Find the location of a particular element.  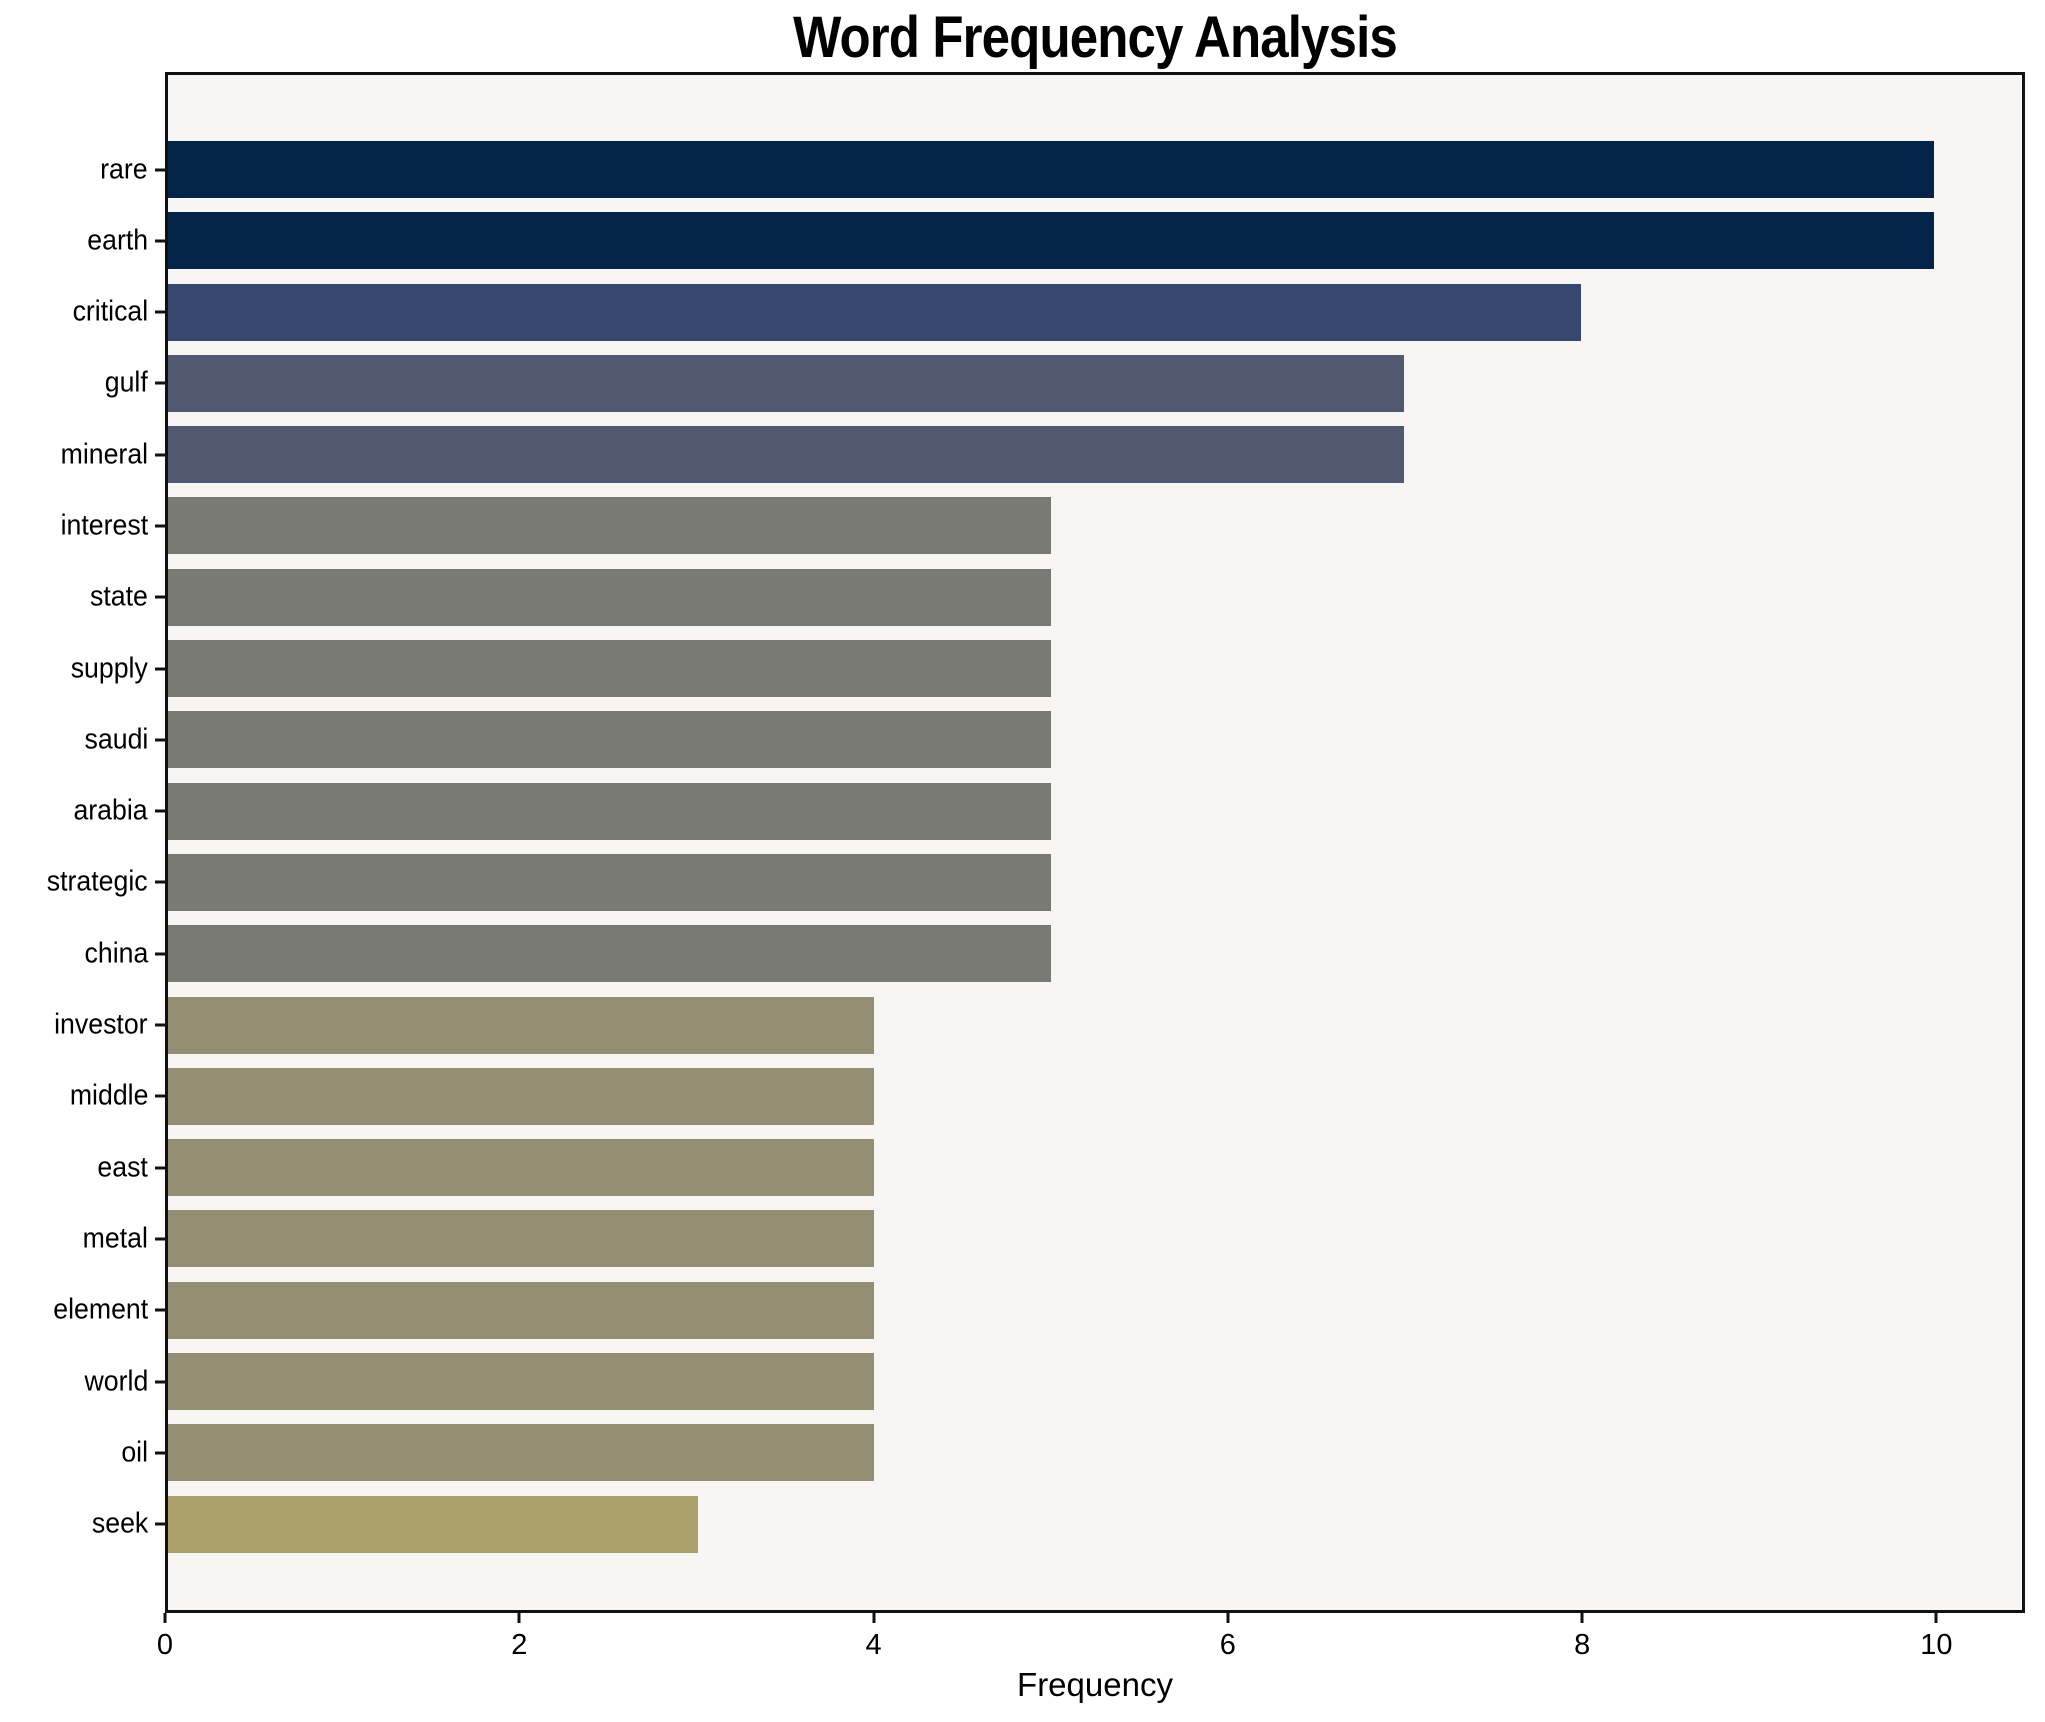

y-tick-label: metal is located at coordinates (115, 1238).